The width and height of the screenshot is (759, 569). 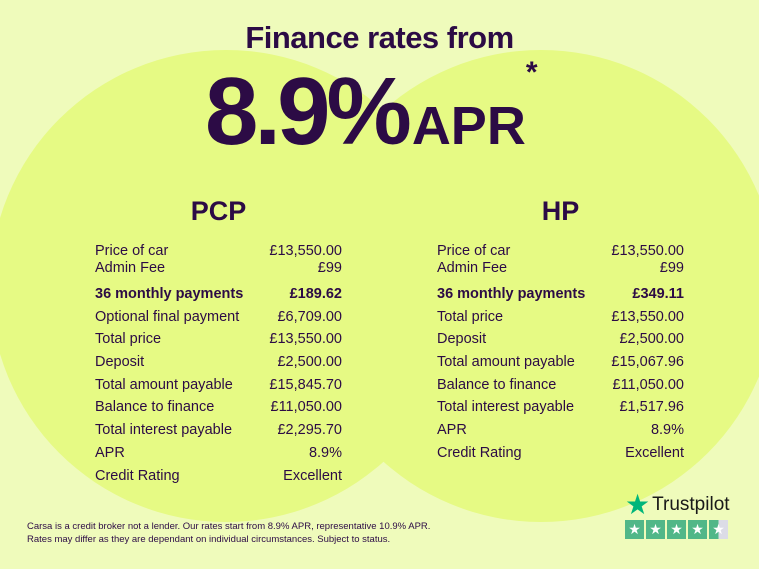 I want to click on row-value: £349.11, so click(x=658, y=294).